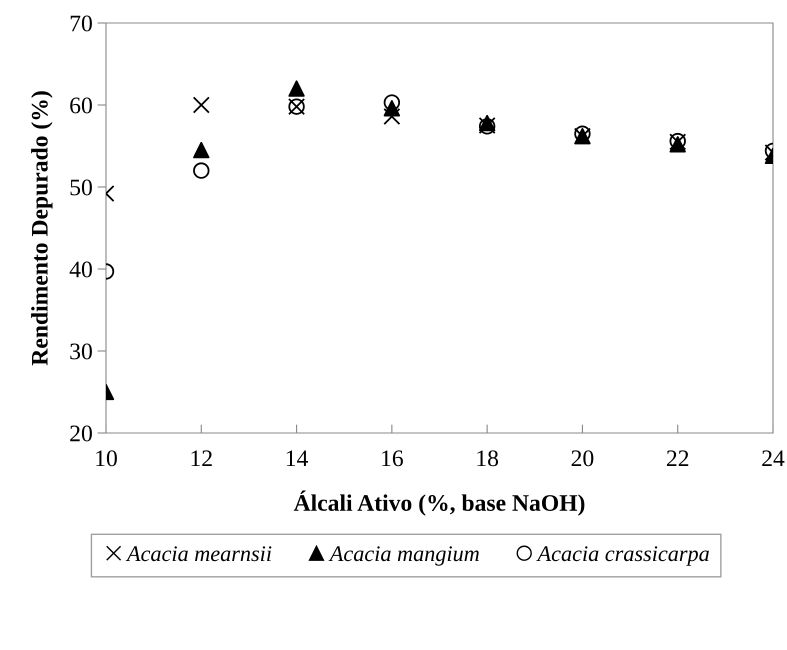 The image size is (787, 650). What do you see at coordinates (622, 556) in the screenshot?
I see `legend-label: Acacia crassicarpa` at bounding box center [622, 556].